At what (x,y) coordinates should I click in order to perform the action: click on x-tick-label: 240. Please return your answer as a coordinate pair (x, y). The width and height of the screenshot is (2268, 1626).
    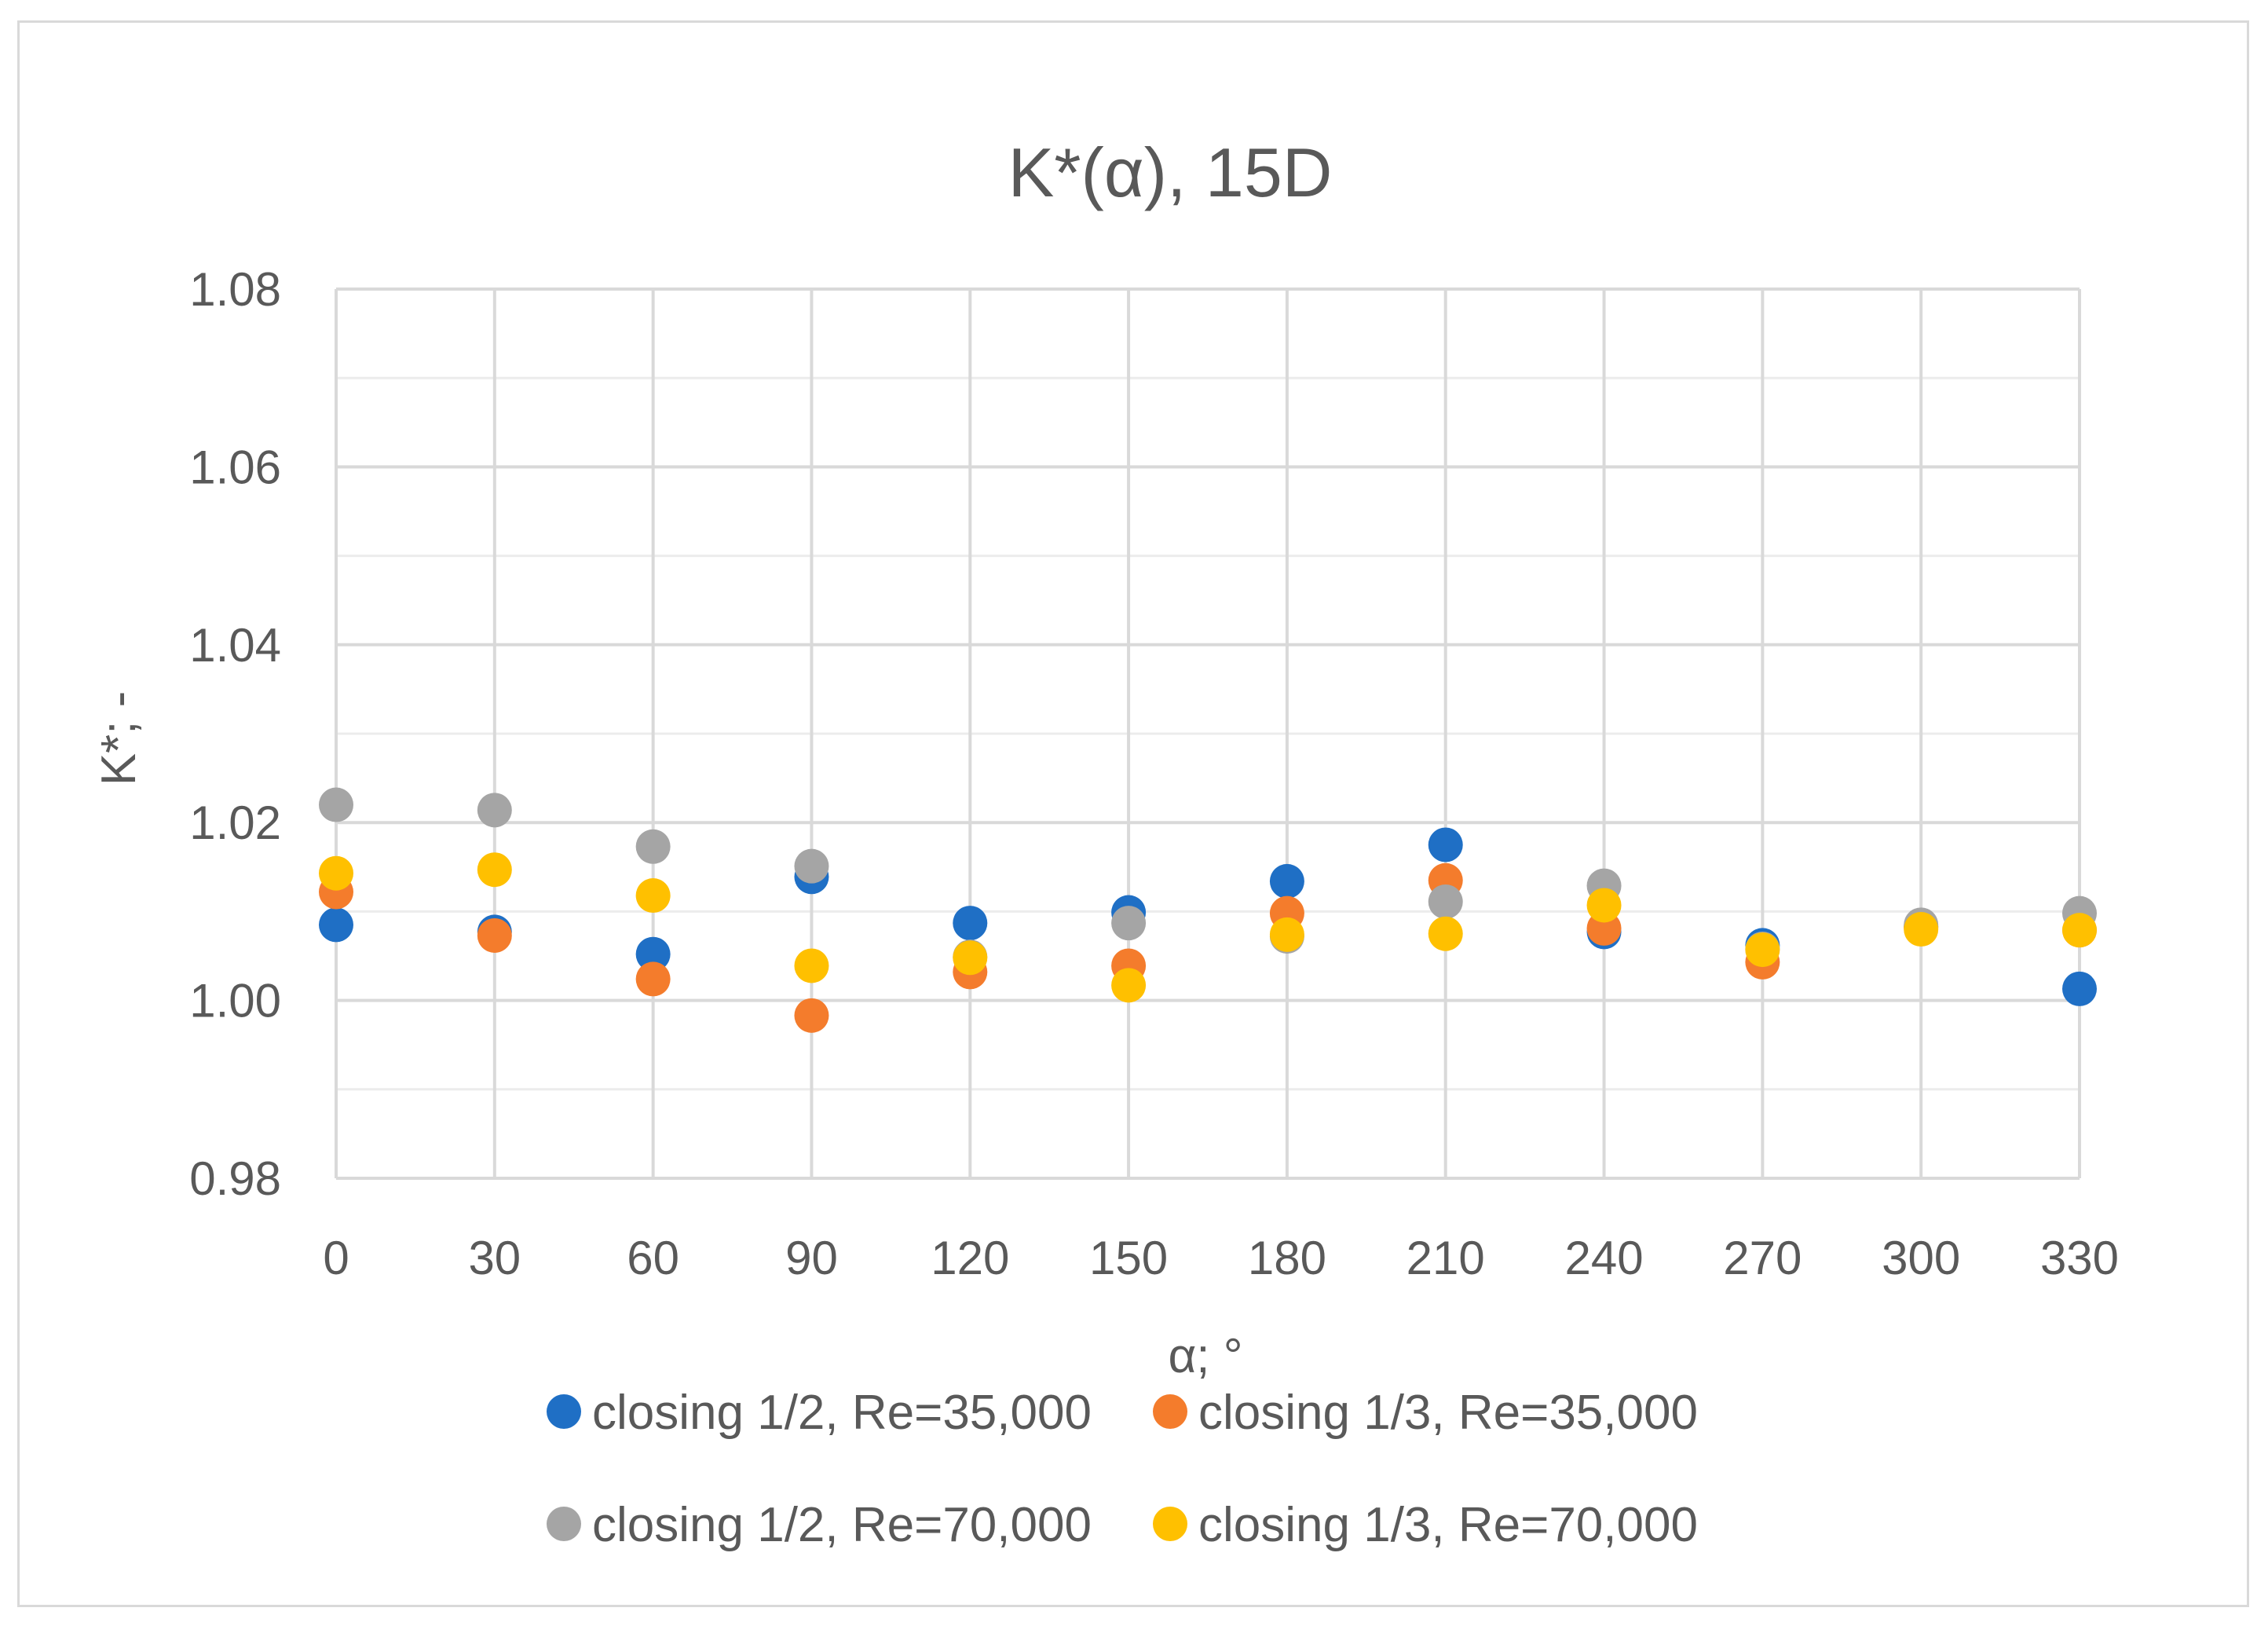
    Looking at the image, I should click on (1603, 1258).